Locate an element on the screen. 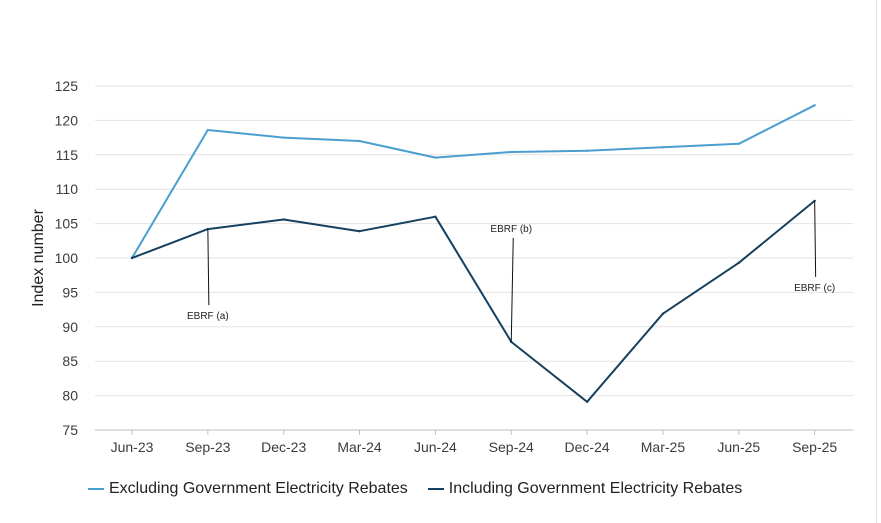 Image resolution: width=881 pixels, height=523 pixels. y-tick-label: 110 is located at coordinates (67, 189).